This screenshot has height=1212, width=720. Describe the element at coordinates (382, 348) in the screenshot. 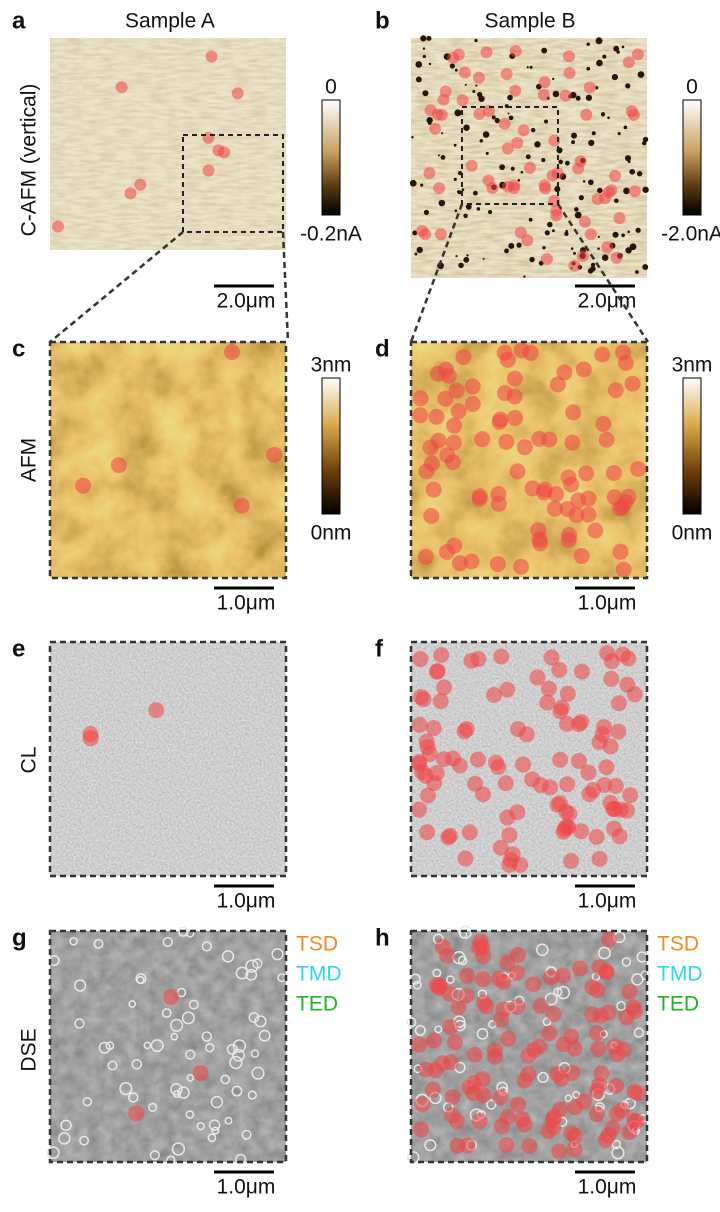

I see `panel-letter: d` at that location.